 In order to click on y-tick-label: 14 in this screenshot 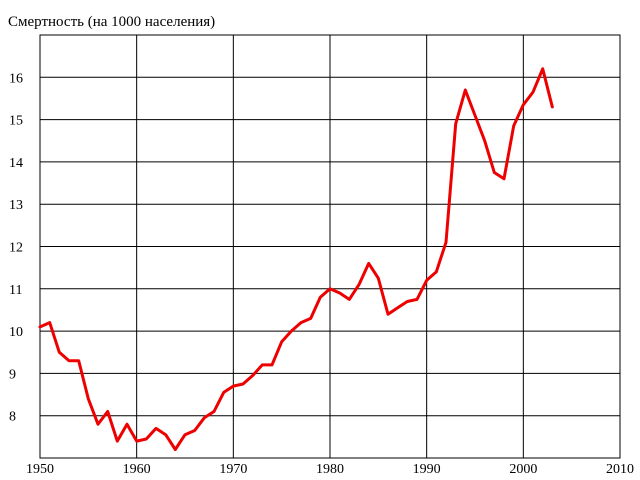, I will do `click(16, 163)`.